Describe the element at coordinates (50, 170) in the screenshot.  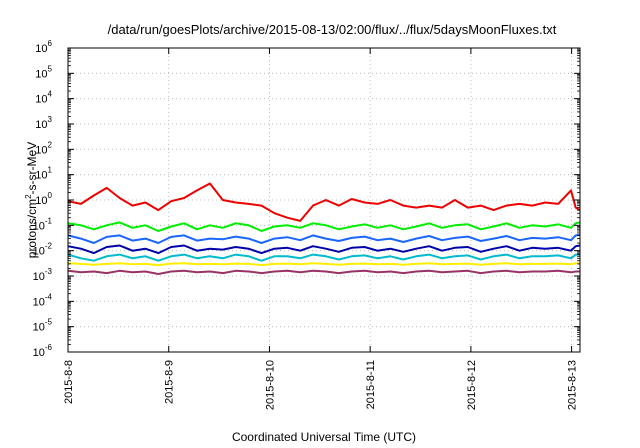
I see `y-tick-label-exponent: 1` at that location.